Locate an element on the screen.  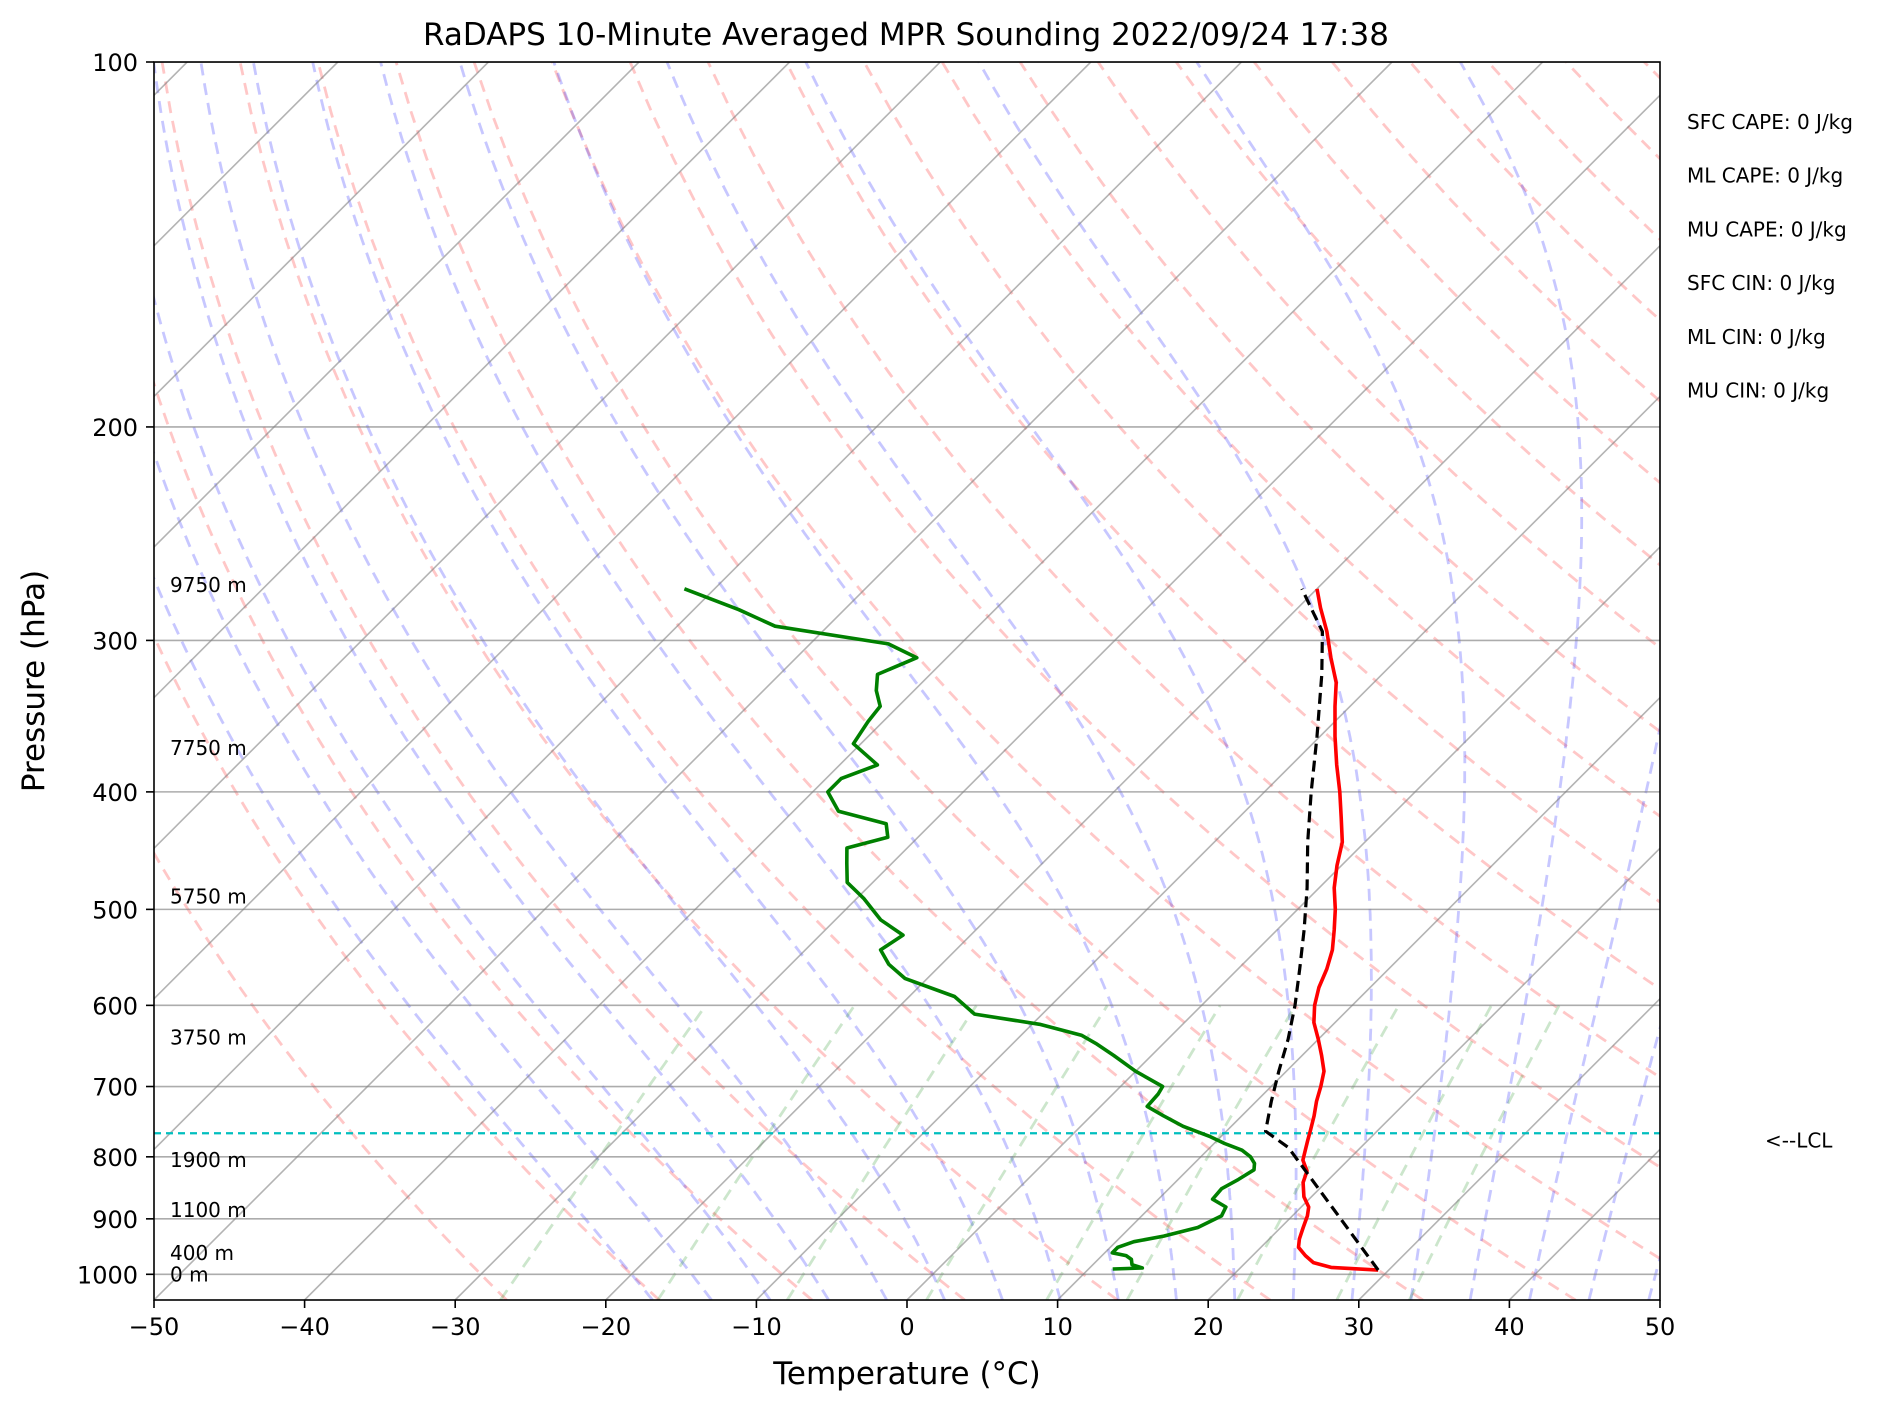
y-tick-label: 300 is located at coordinates (115, 641).